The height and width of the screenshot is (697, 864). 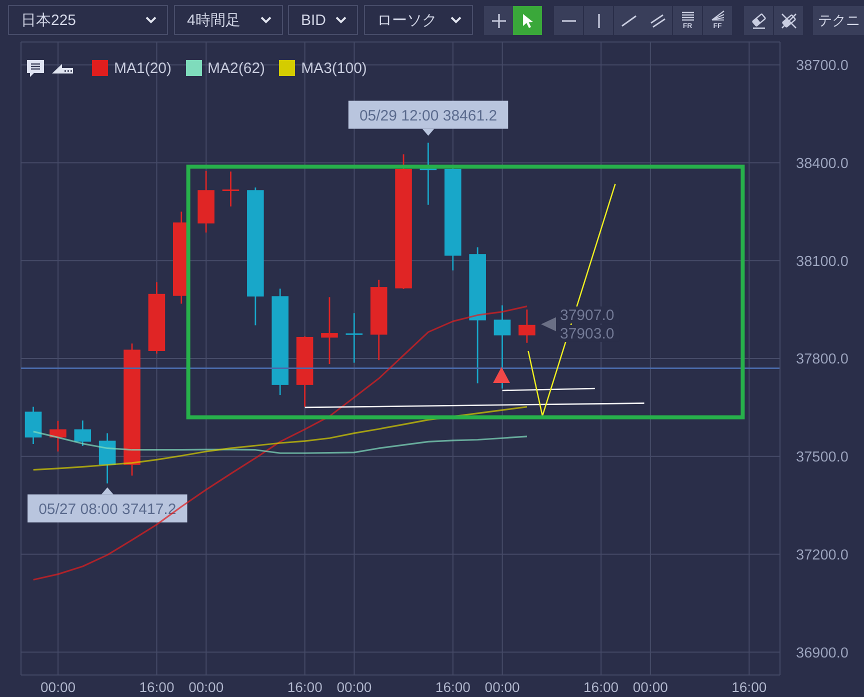 What do you see at coordinates (88, 20) in the screenshot?
I see `dropdown-field: 日本225` at bounding box center [88, 20].